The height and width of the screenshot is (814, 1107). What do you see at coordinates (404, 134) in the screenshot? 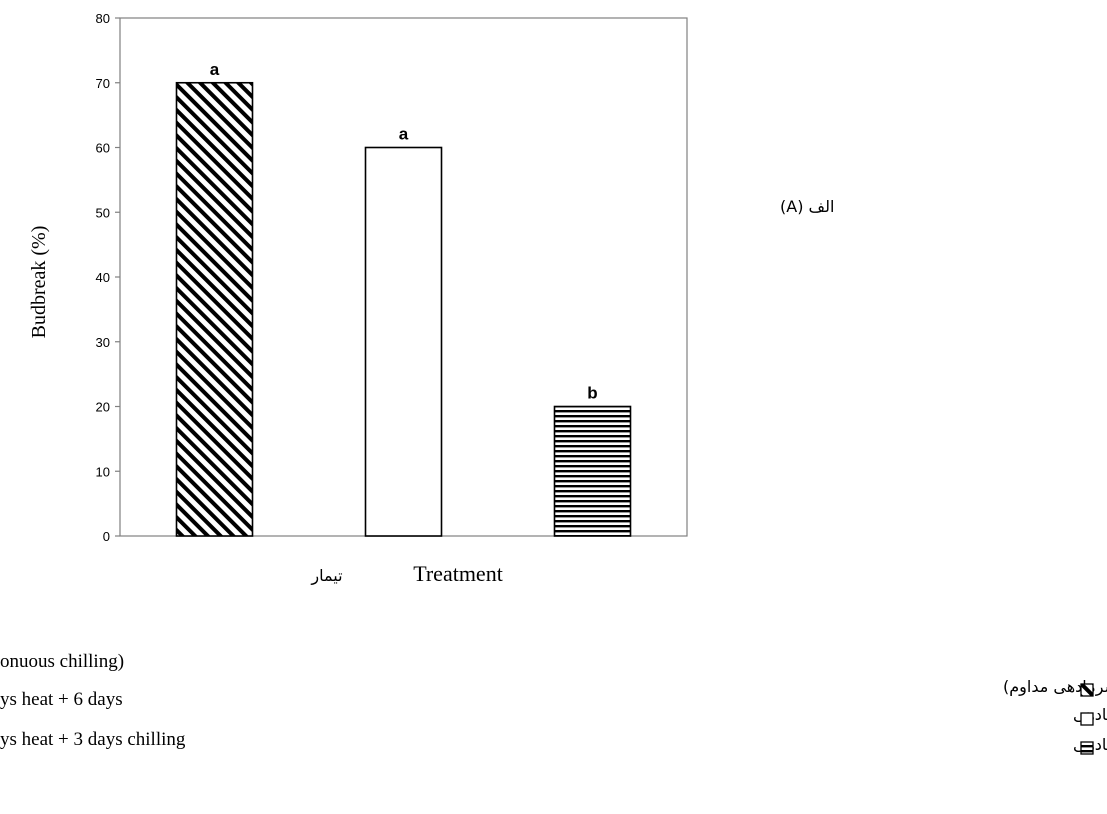
I see `bar-label-2: a` at bounding box center [404, 134].